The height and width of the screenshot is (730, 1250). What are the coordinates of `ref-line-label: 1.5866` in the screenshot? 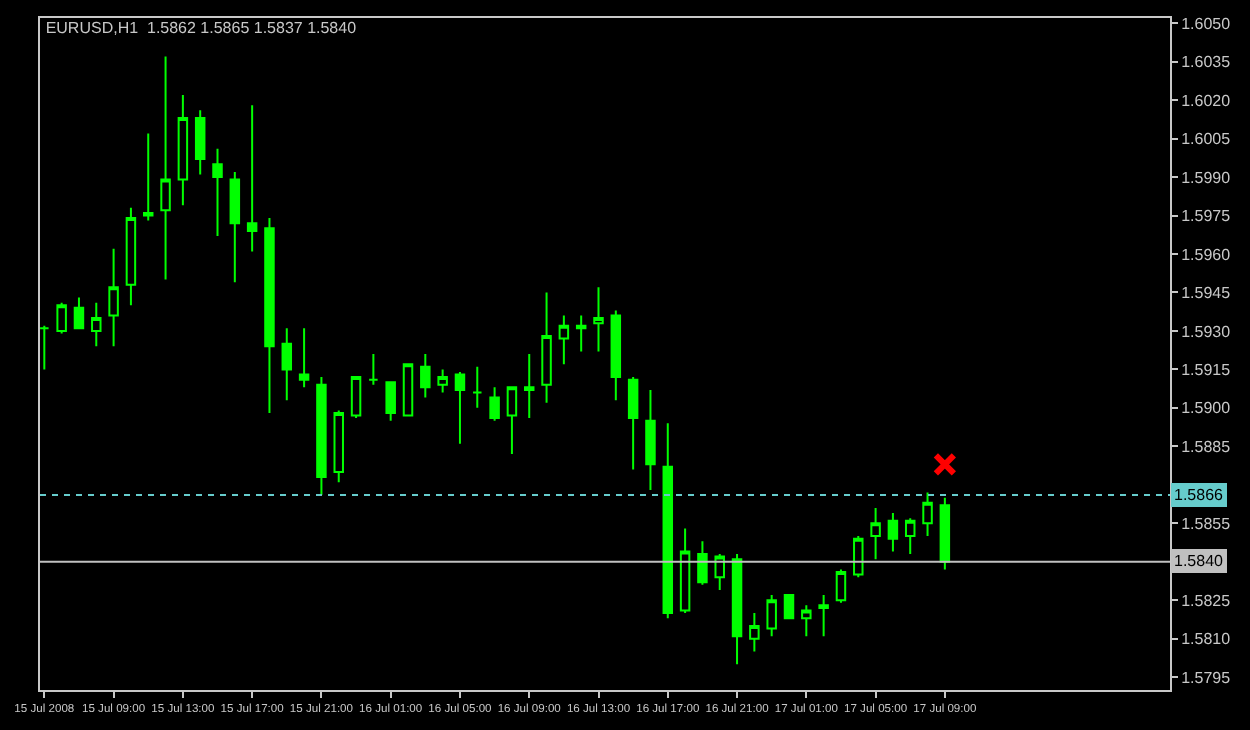 It's located at (1199, 495).